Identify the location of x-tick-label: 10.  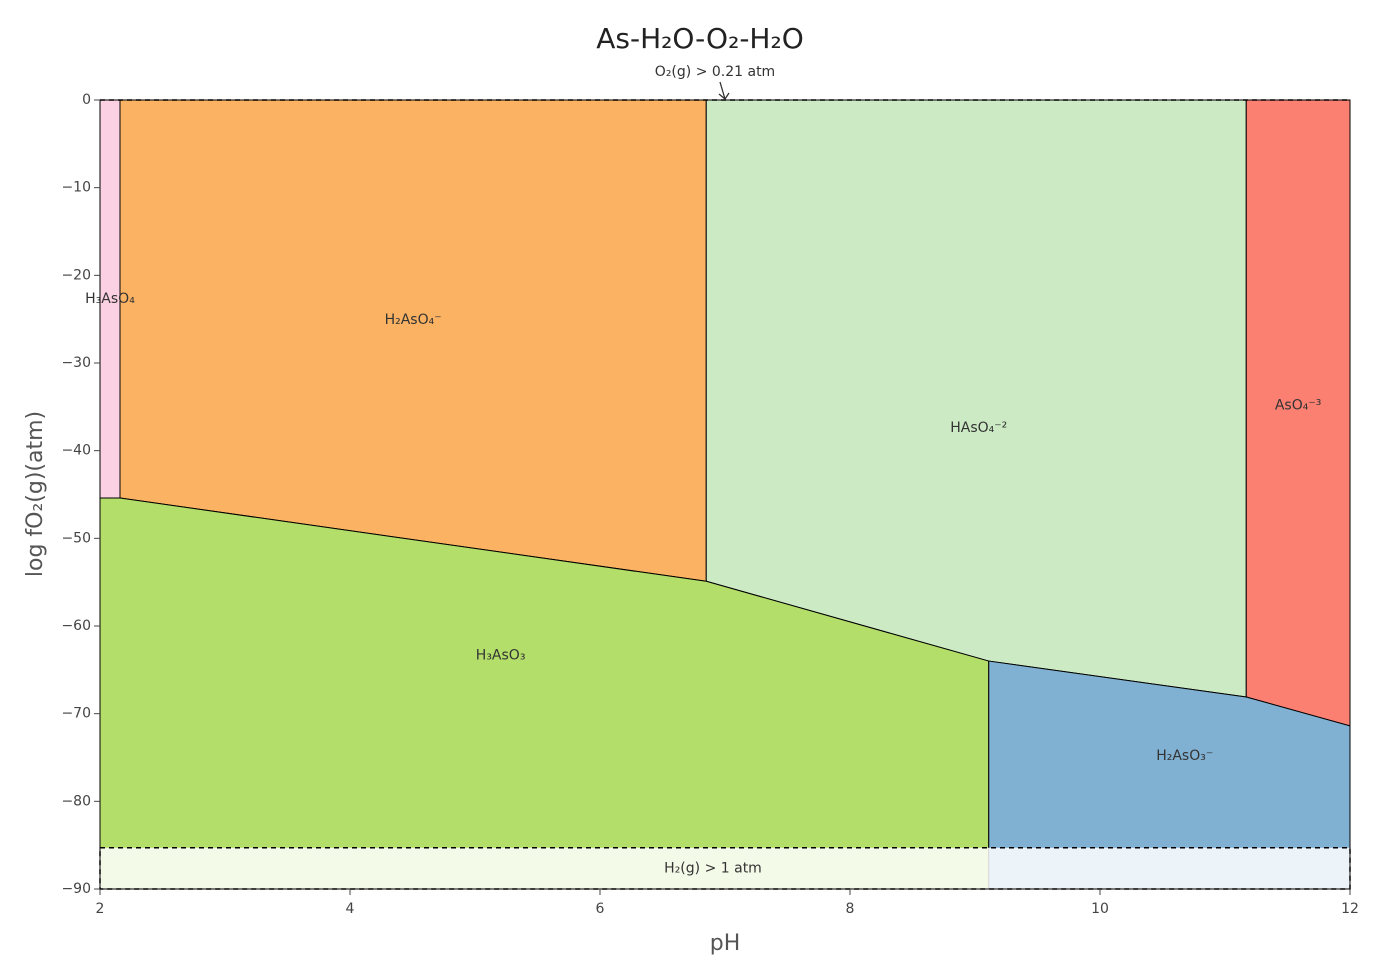
(1100, 909).